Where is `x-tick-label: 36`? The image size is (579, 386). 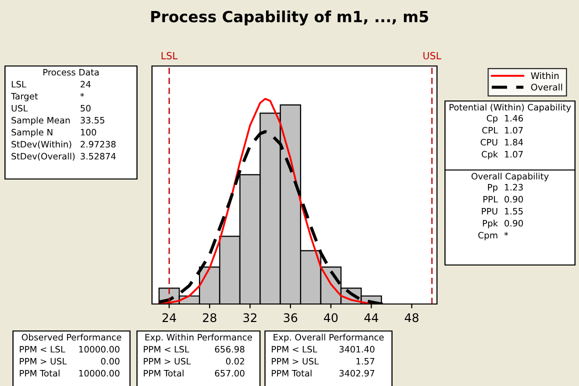 x-tick-label: 36 is located at coordinates (291, 317).